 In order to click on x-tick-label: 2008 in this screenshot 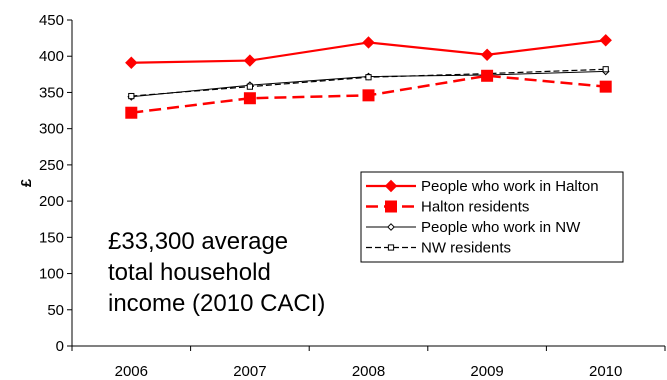, I will do `click(368, 371)`.